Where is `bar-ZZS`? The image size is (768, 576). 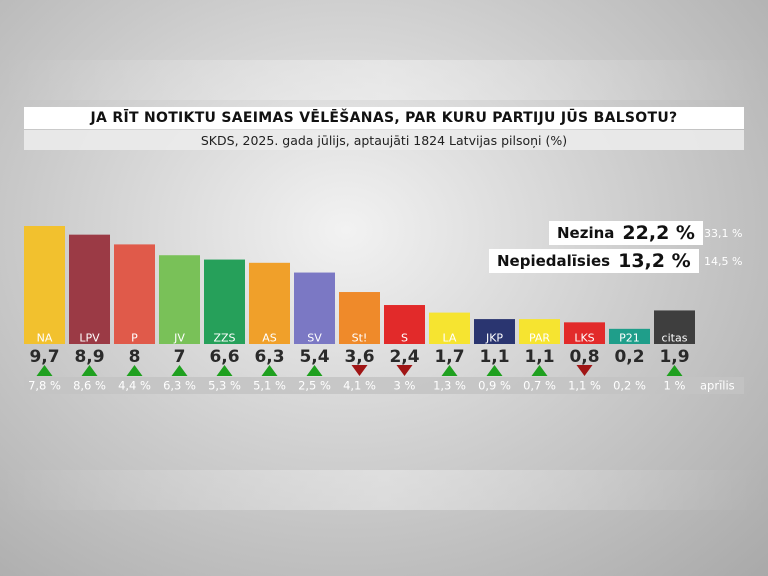 bar-ZZS is located at coordinates (224, 295).